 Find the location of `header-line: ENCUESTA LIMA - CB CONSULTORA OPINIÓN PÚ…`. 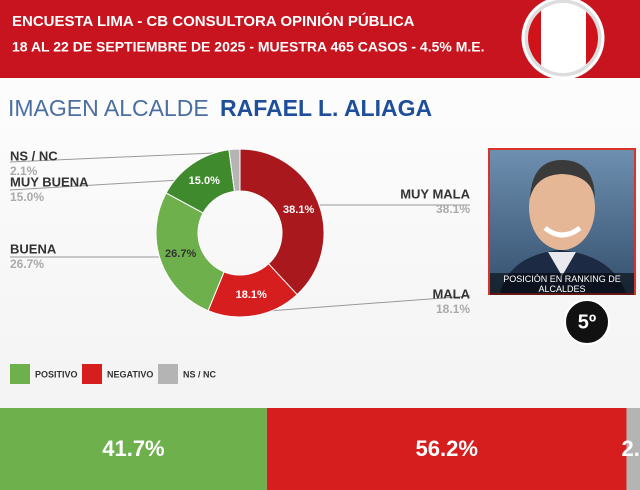

header-line: ENCUESTA LIMA - CB CONSULTORA OPINIÓN PÚ… is located at coordinates (213, 21).